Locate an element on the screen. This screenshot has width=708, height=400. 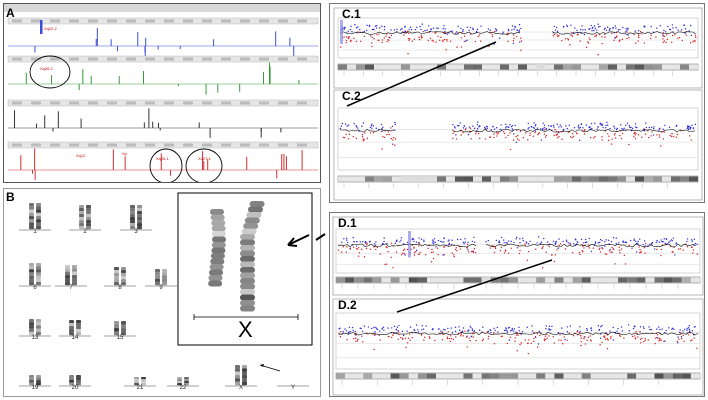
track4-label-4: Xq27.1 is located at coordinates (204, 158).